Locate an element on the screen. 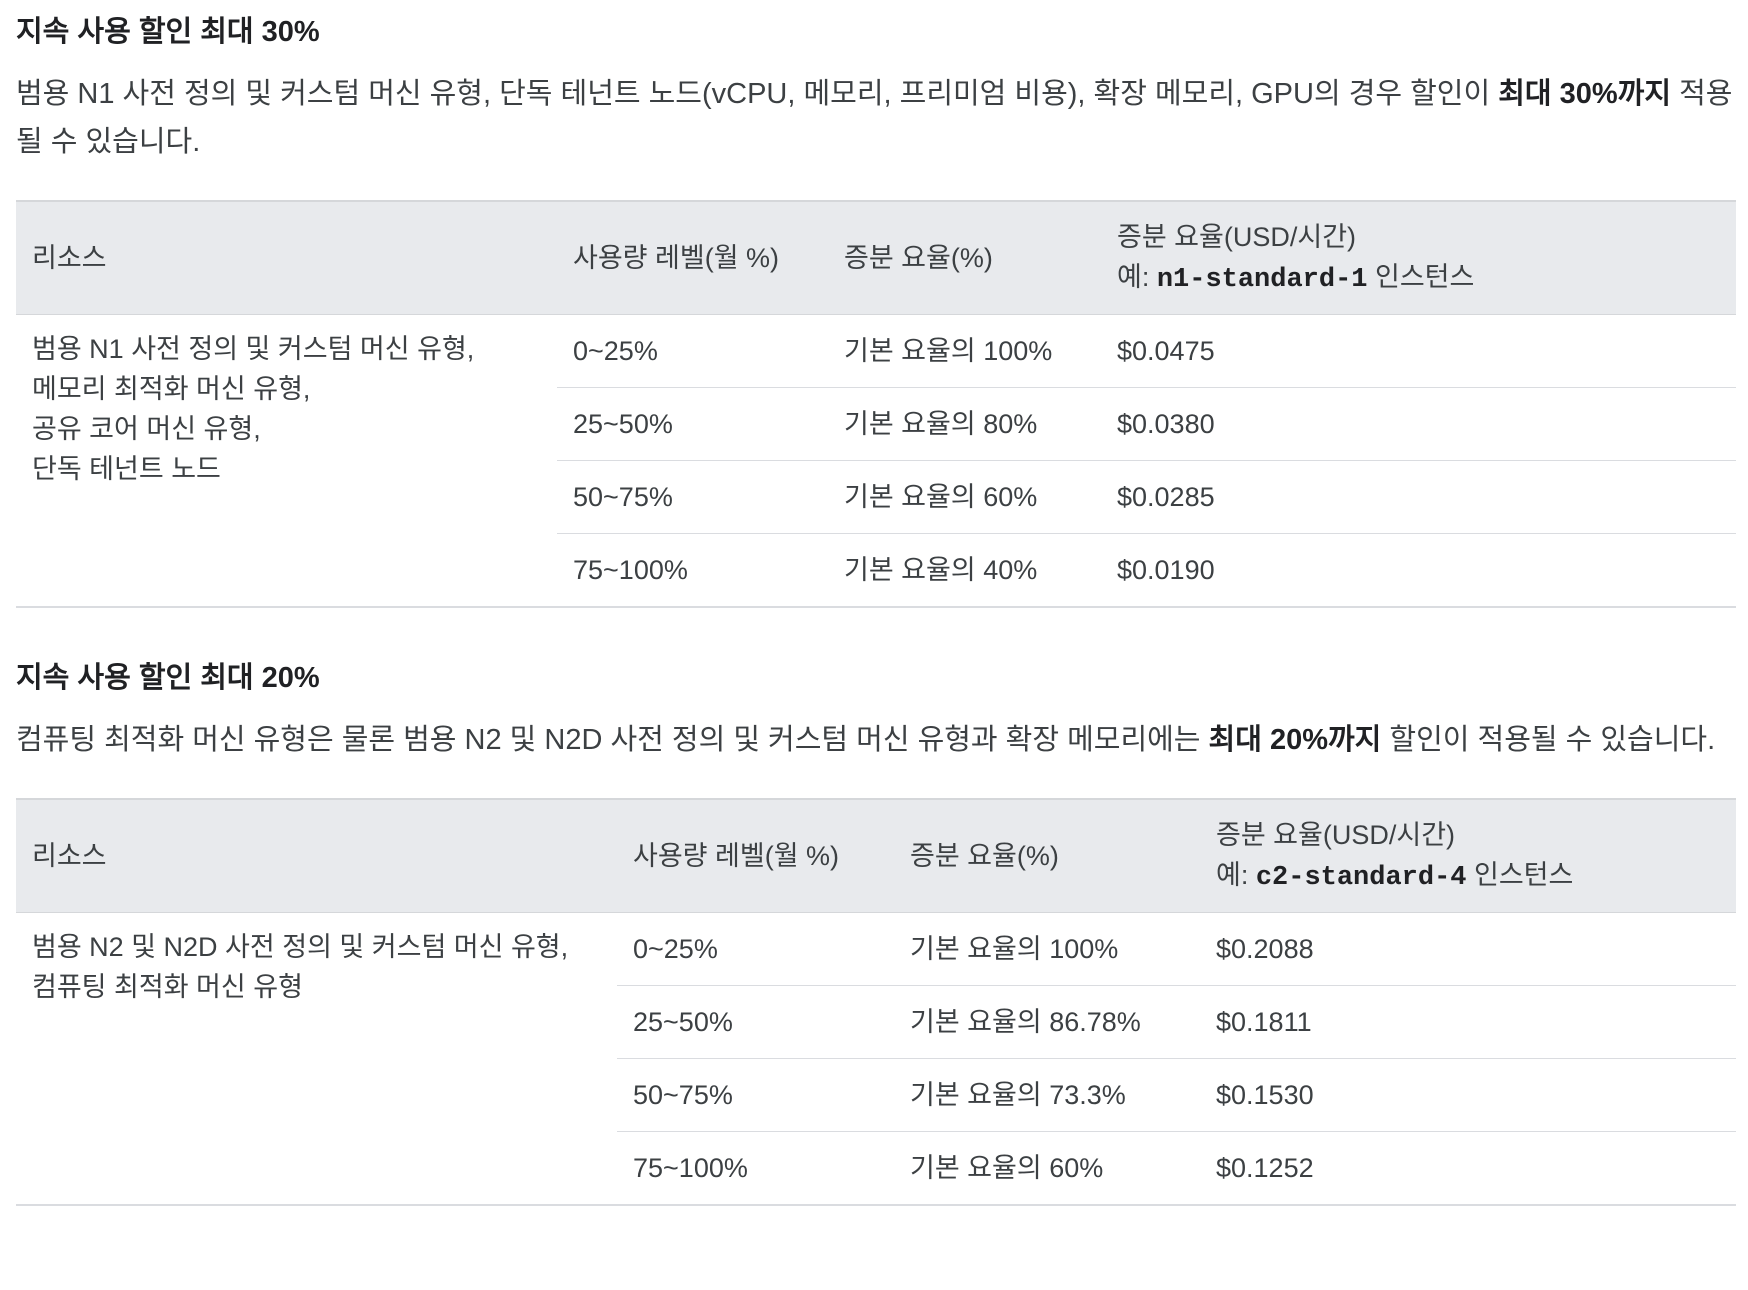  rate-cell: 기본 요율의 40% is located at coordinates (964, 570).